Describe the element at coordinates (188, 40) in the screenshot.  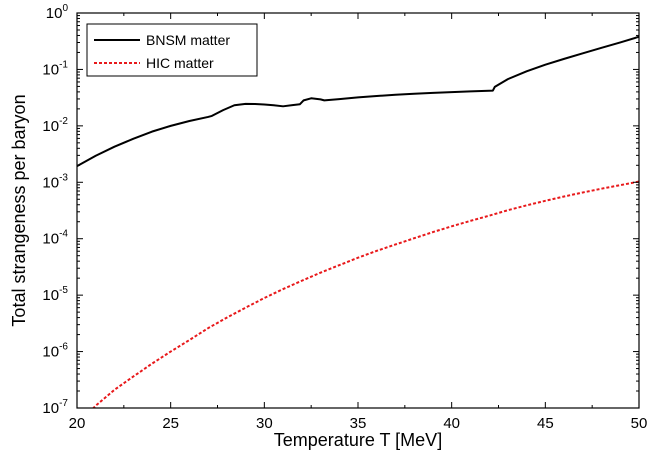
I see `legend-label-bnsm: BNSM matter` at that location.